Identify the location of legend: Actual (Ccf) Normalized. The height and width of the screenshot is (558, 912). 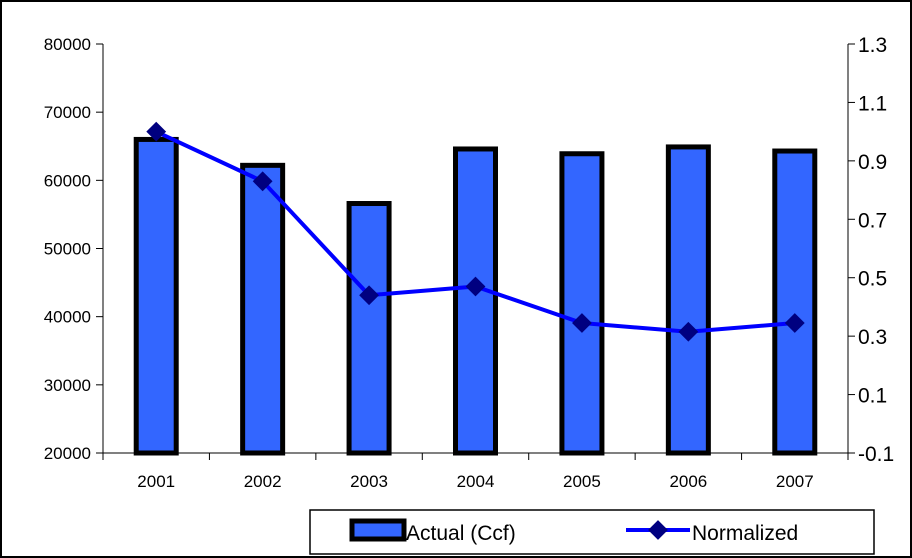
(592, 532).